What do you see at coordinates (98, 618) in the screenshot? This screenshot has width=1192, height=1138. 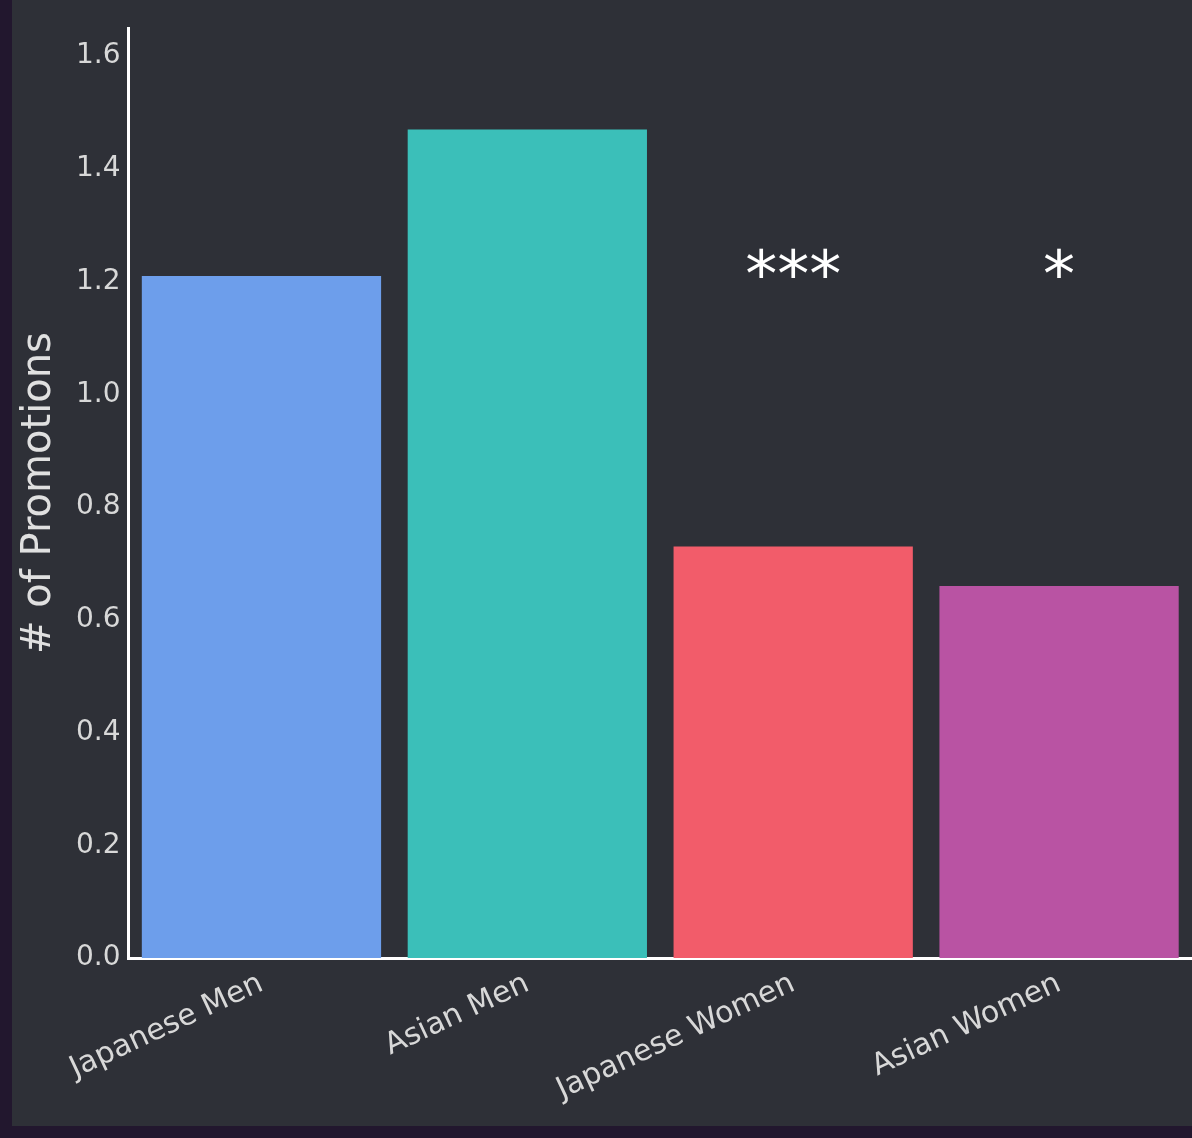 I see `y-tick-label: 0.6` at bounding box center [98, 618].